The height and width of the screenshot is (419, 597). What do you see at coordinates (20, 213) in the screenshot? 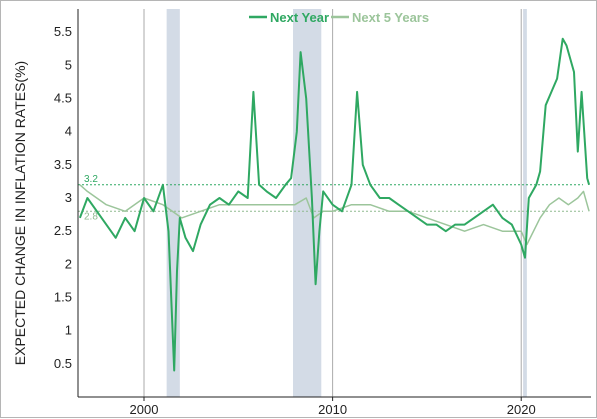
I see `y-axis-label: EXPECTED CHANGE IN INFLATION RATES(%)` at bounding box center [20, 213].